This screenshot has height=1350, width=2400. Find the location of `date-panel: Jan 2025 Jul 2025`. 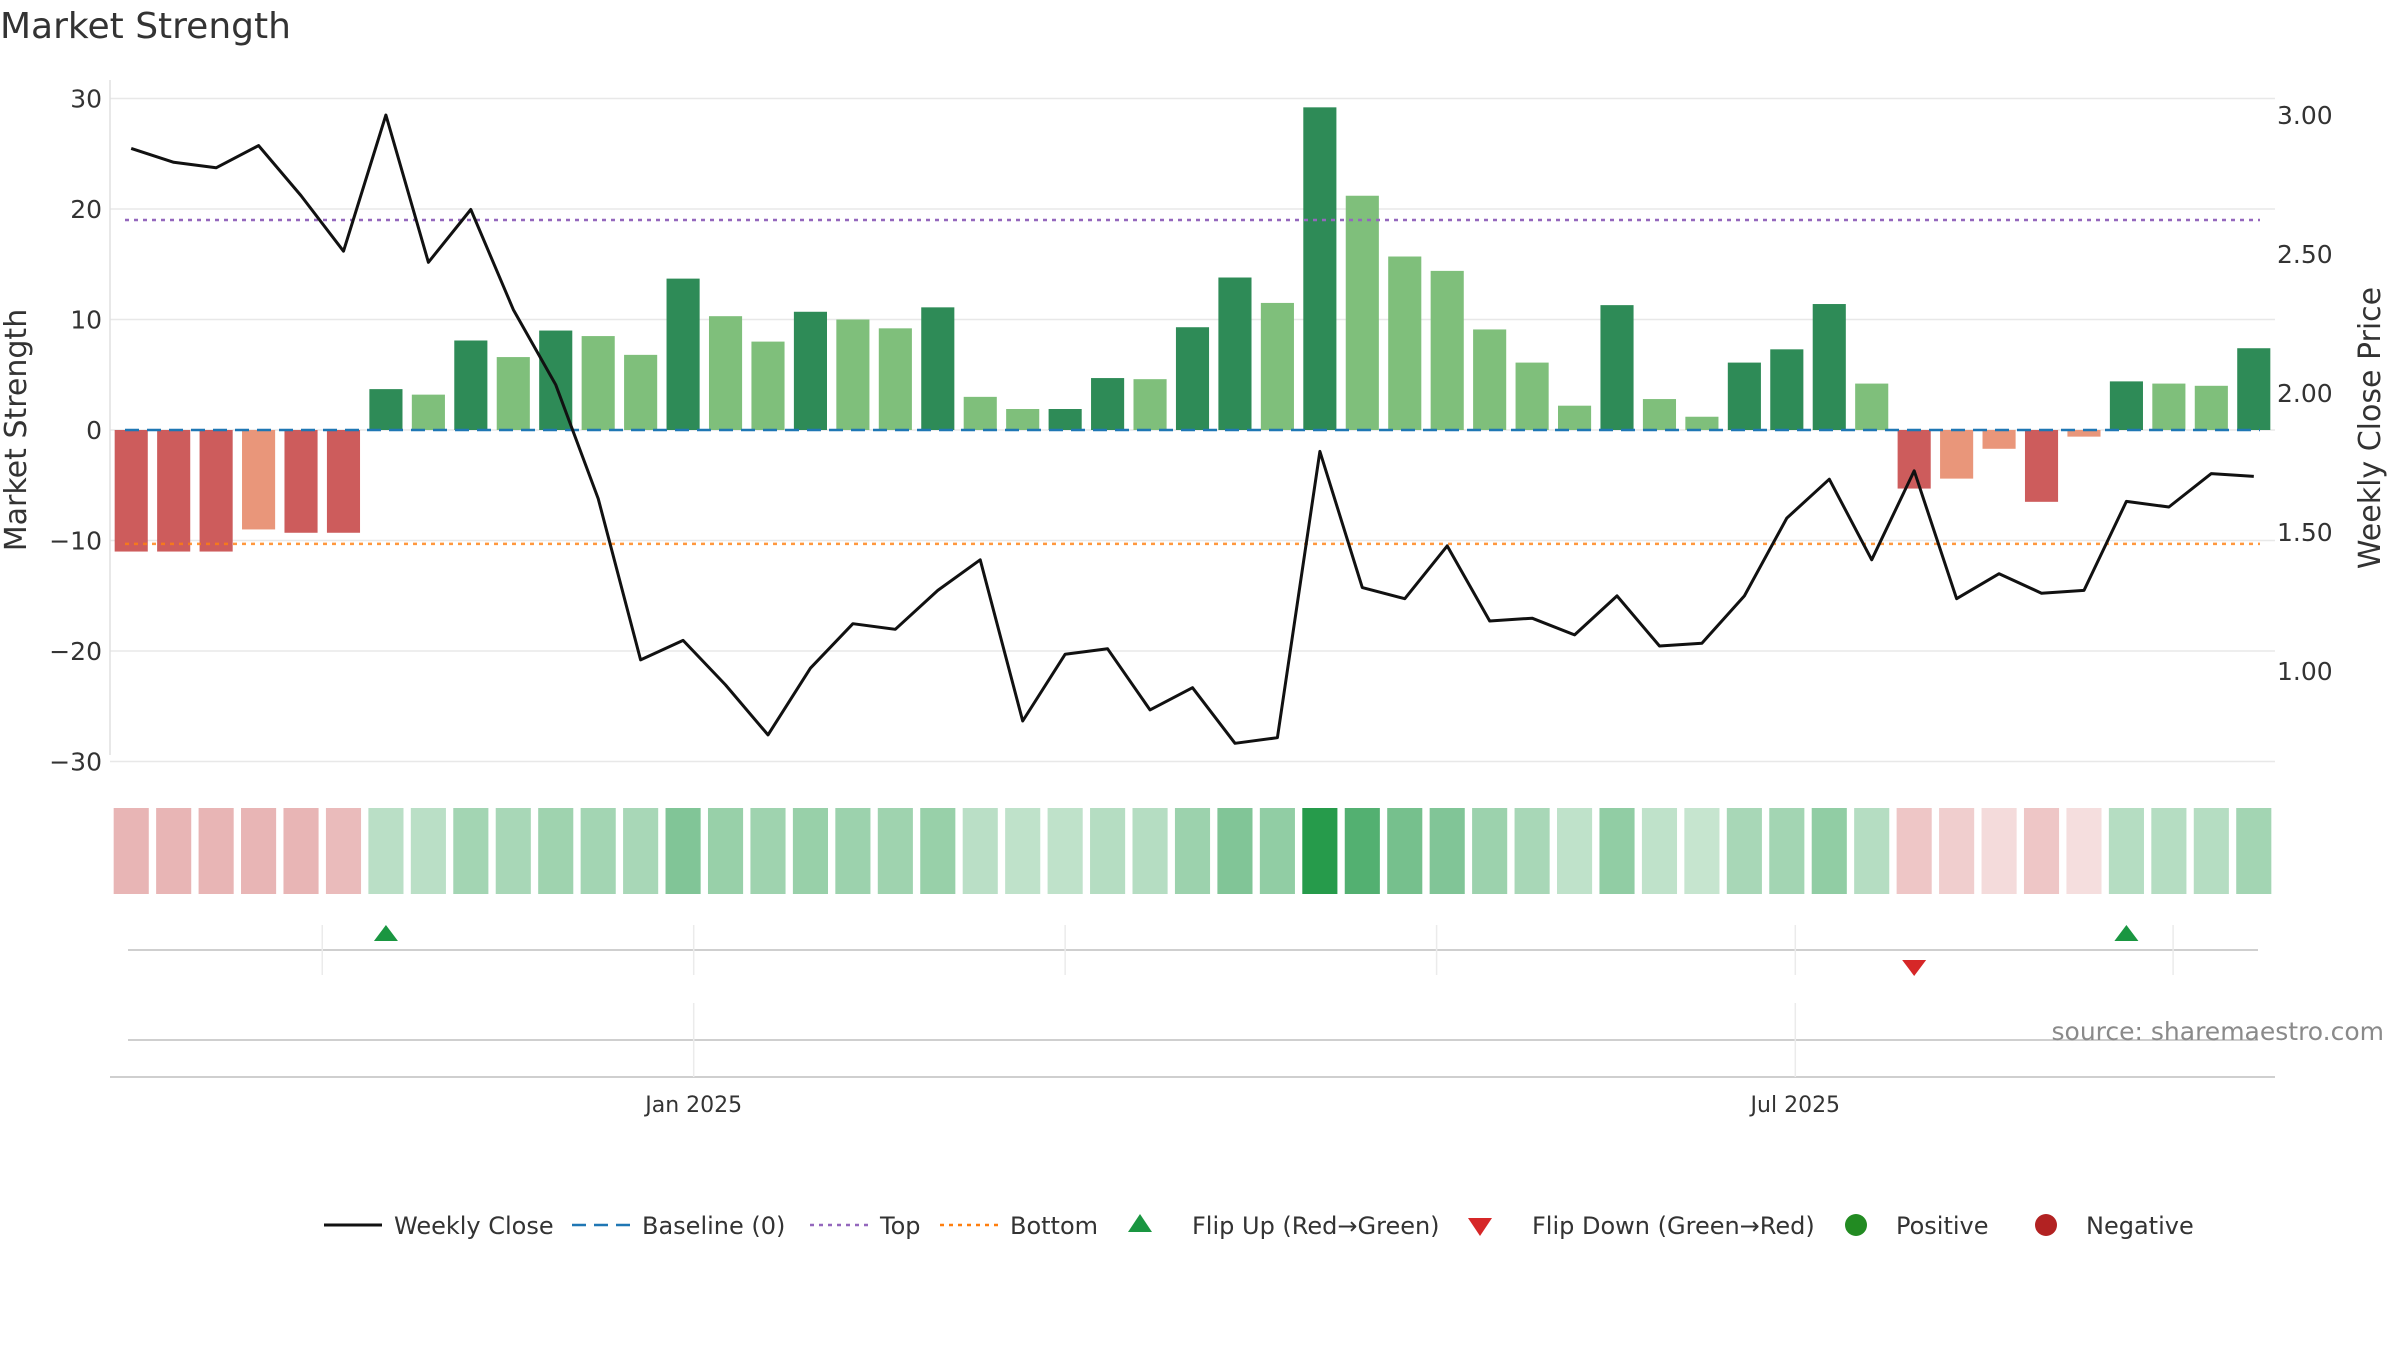

date-panel: Jan 2025 Jul 2025 is located at coordinates (1192, 1060).